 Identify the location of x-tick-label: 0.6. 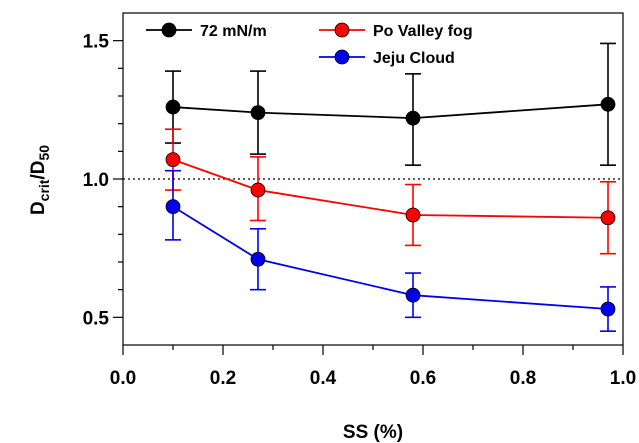
(423, 378).